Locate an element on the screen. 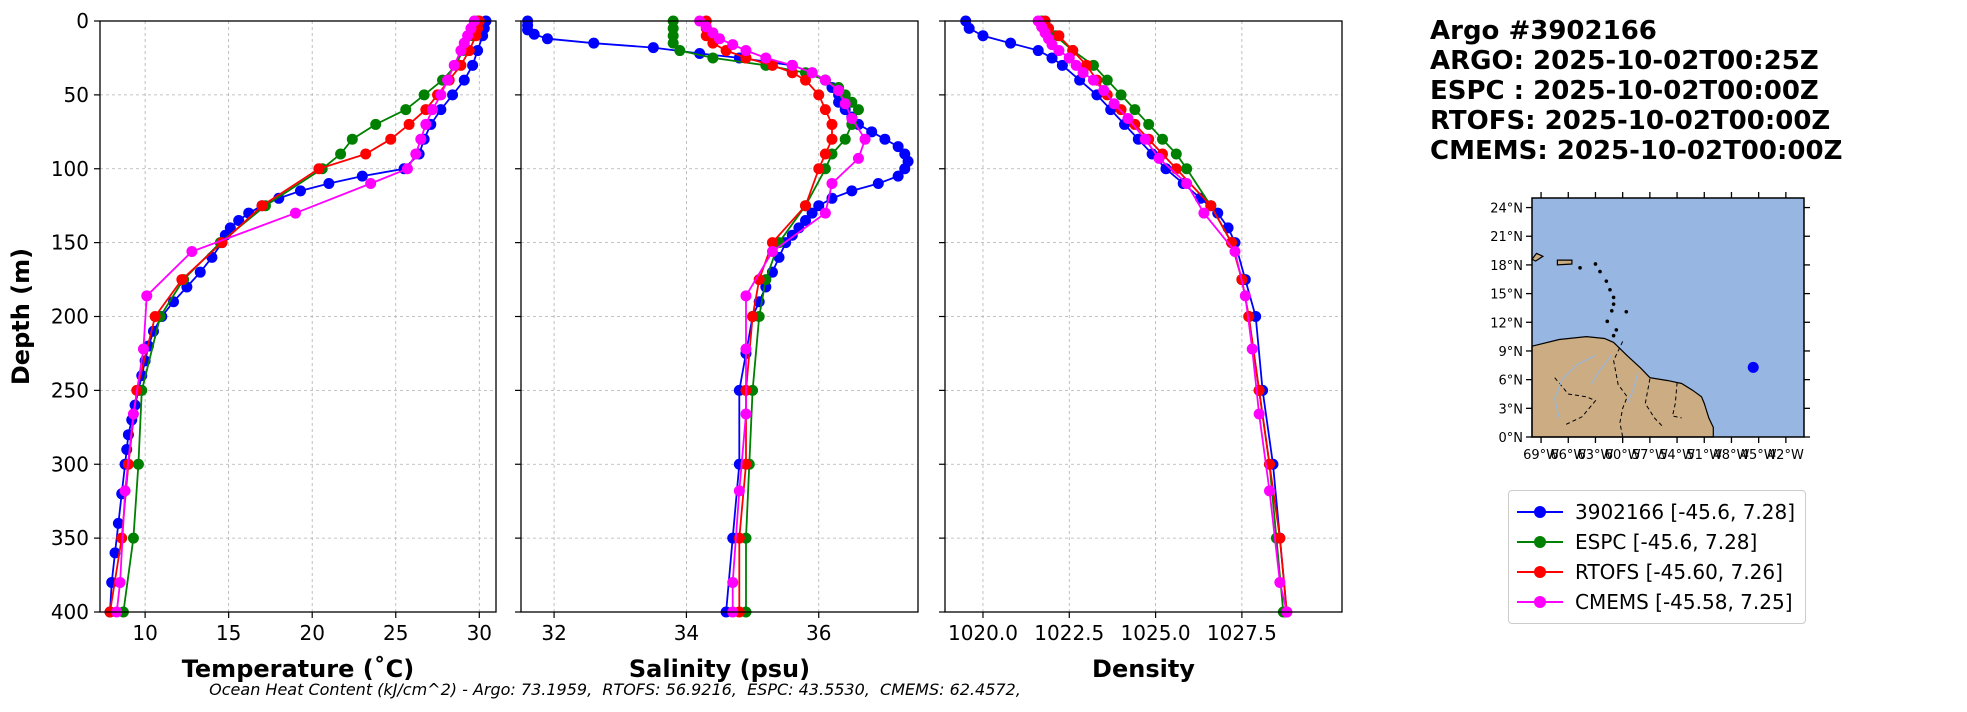 This screenshot has width=1967, height=712. map-lat-label: 21°N is located at coordinates (1506, 237).